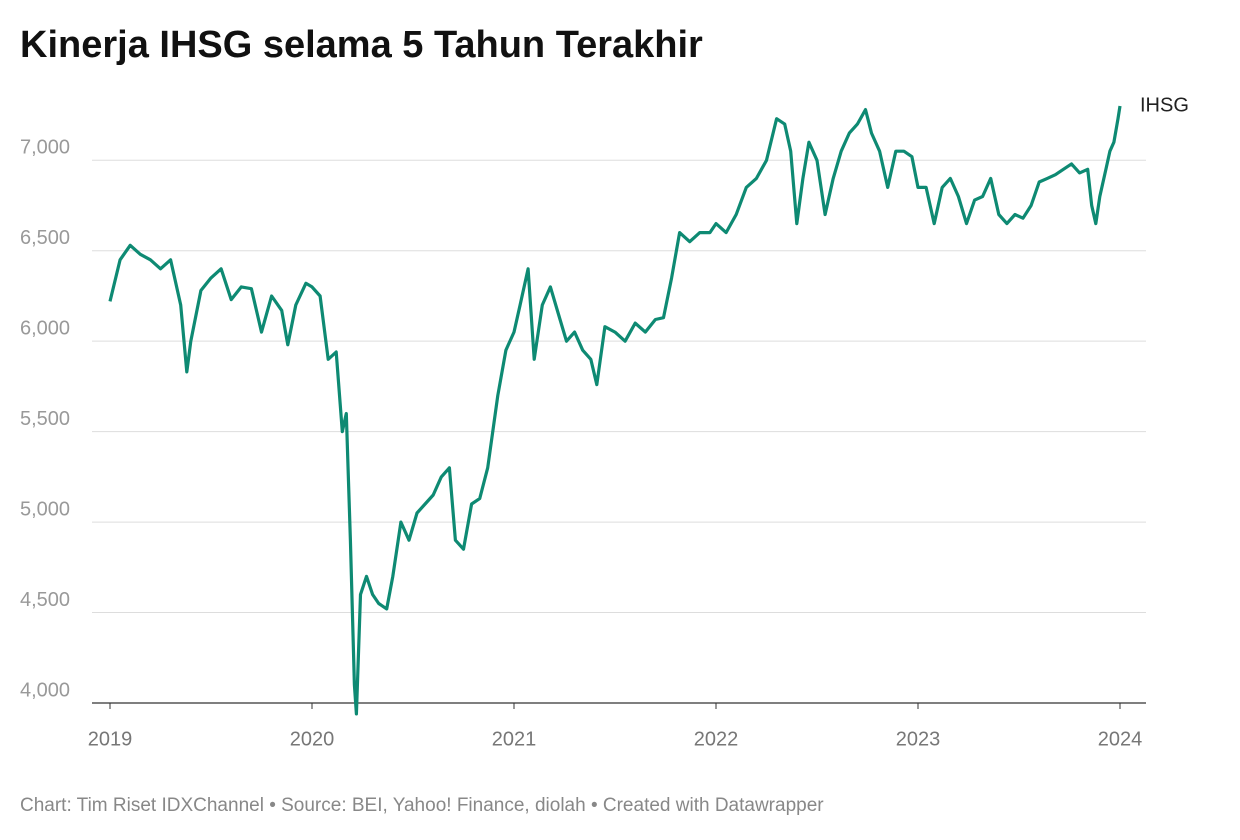  Describe the element at coordinates (45, 148) in the screenshot. I see `y-tick-label: 7,000` at that location.